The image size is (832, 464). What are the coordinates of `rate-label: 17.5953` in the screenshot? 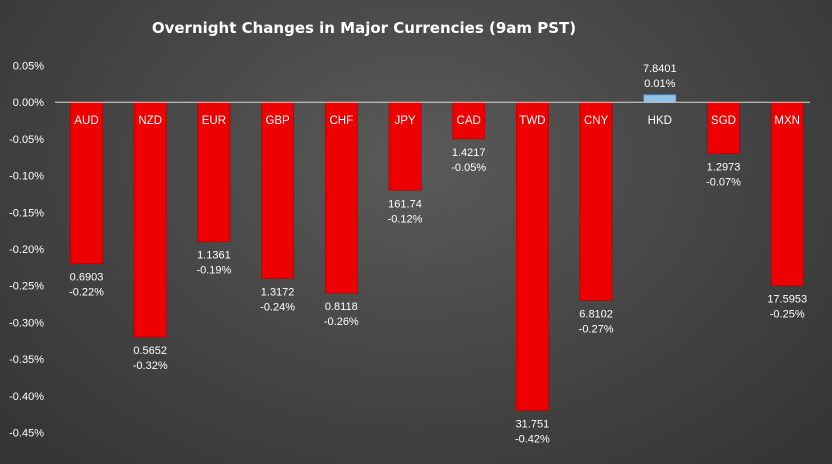 It's located at (787, 300).